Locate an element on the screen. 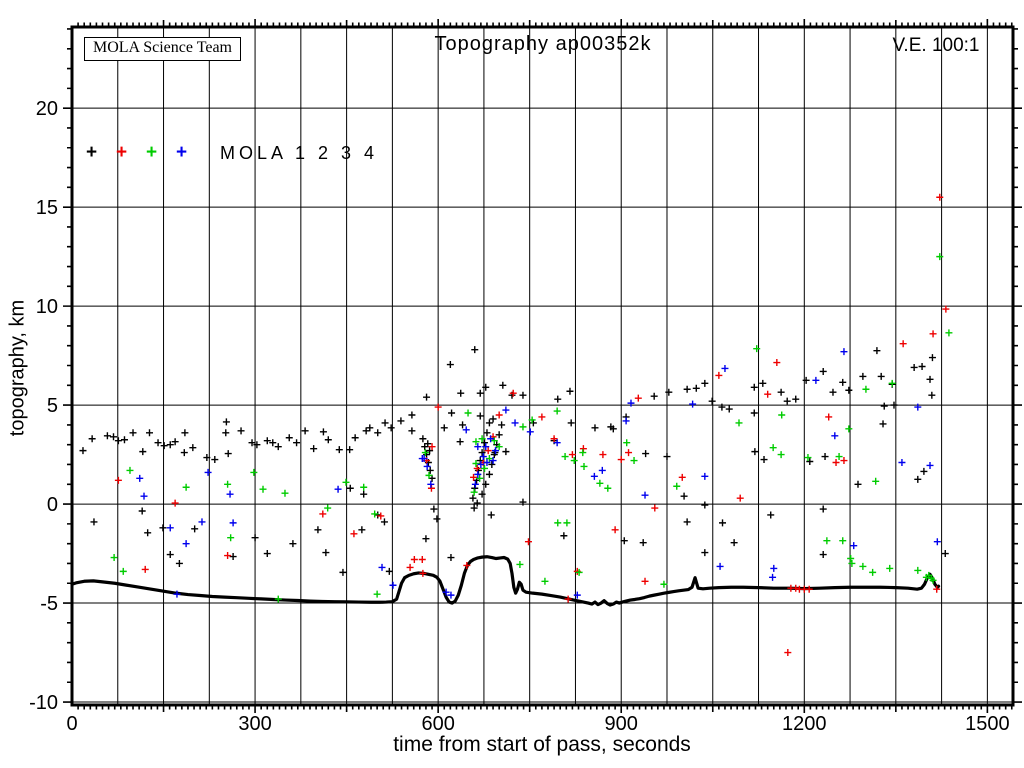 The height and width of the screenshot is (768, 1024). y-tick-label: 0 is located at coordinates (52, 505).